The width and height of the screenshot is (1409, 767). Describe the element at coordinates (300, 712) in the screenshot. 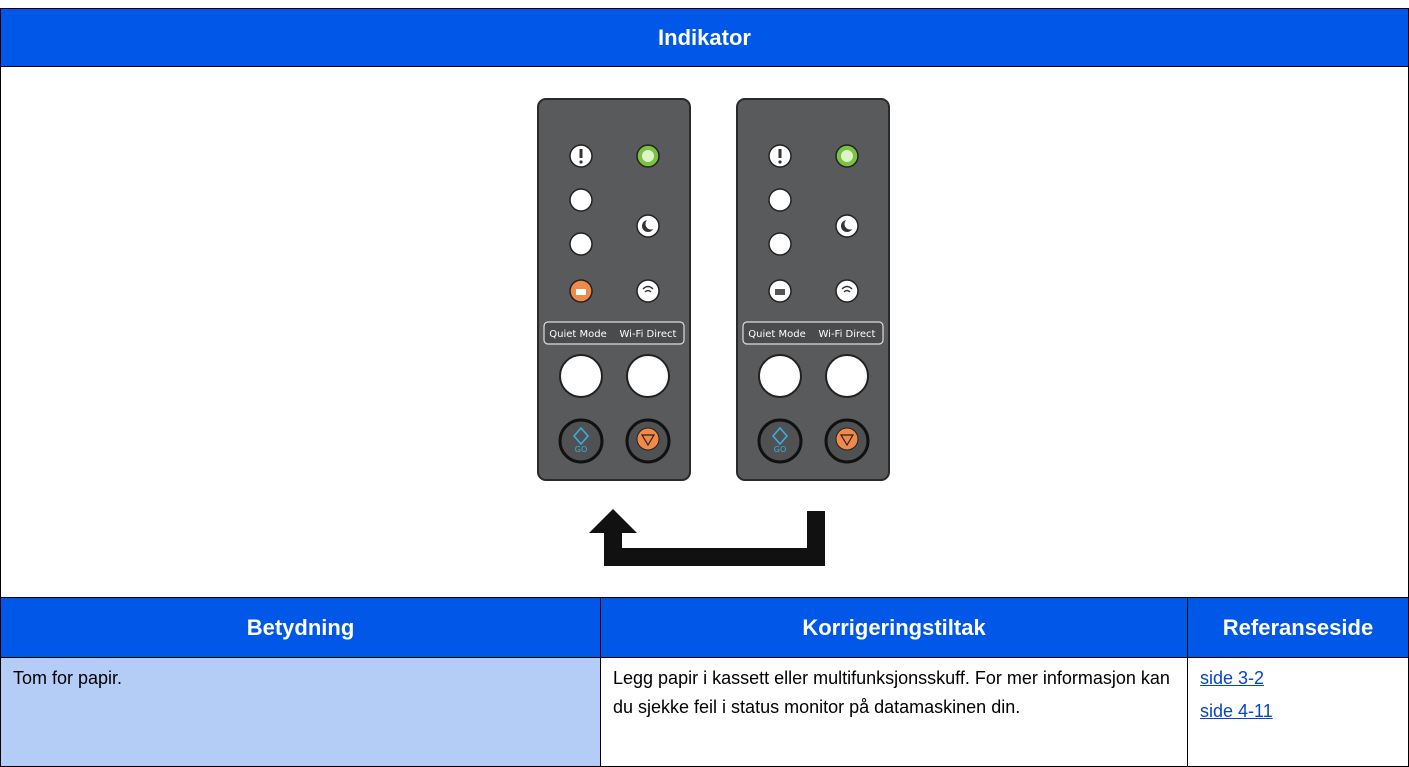

I see `meaning-cell: Tom for papir.` at that location.